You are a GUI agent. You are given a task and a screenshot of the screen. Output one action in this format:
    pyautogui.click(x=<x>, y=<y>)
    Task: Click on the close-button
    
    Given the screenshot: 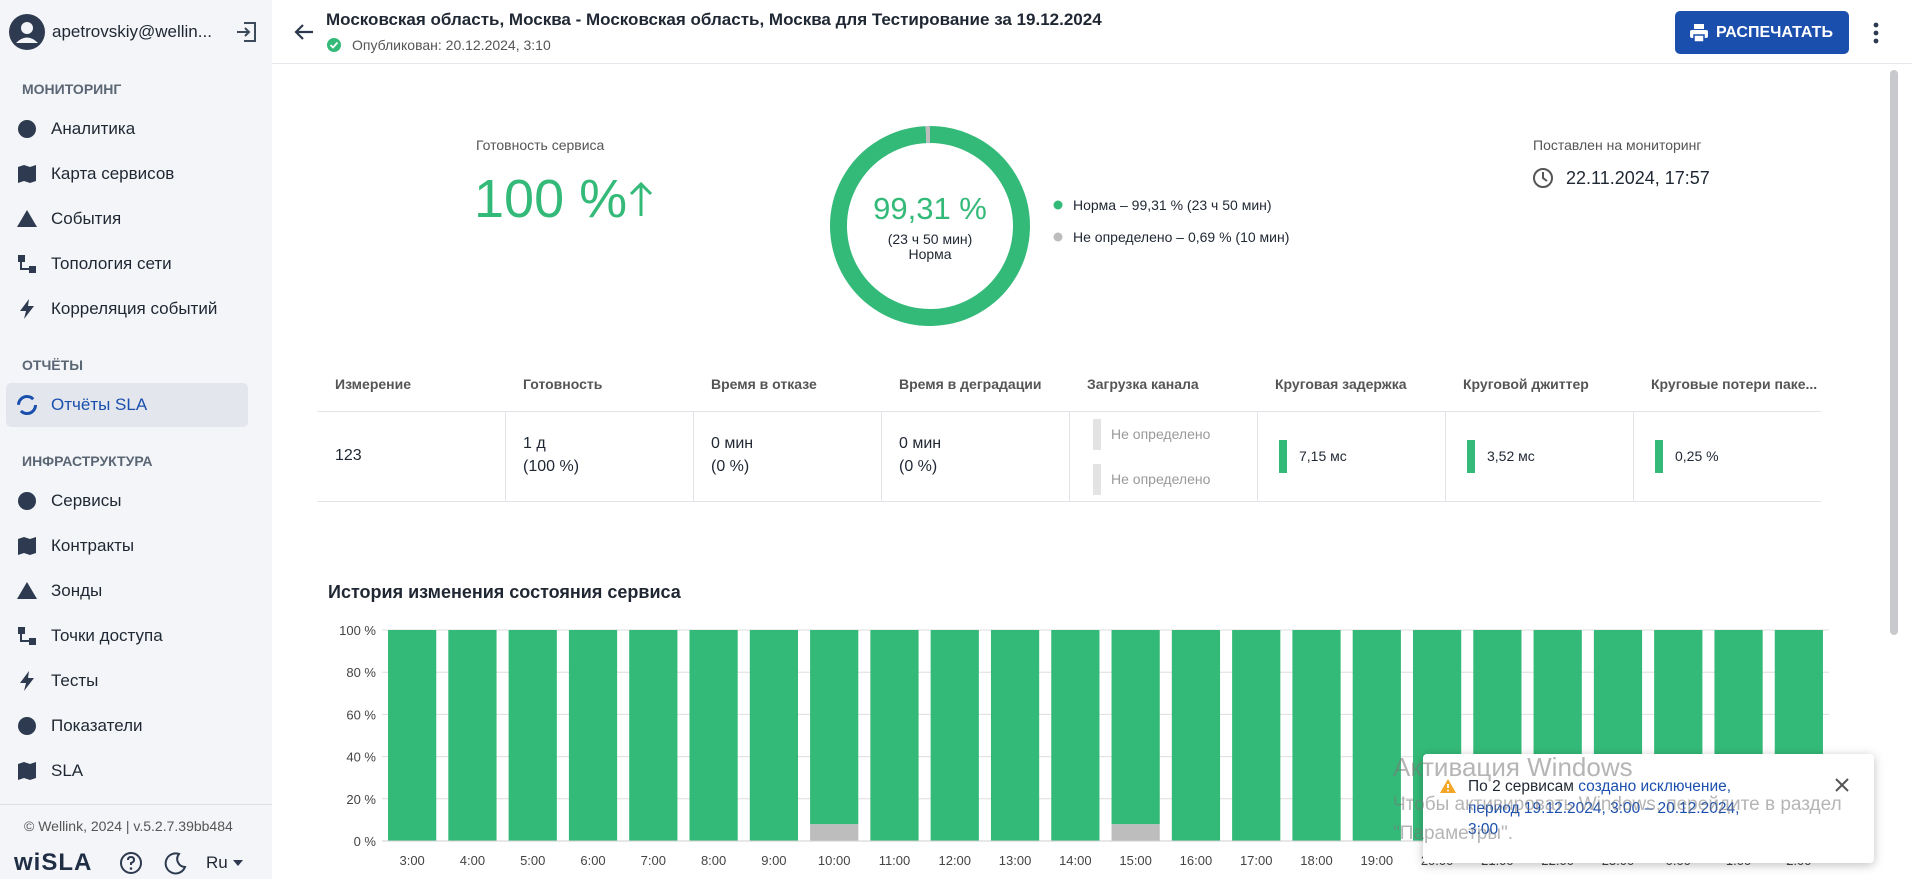 What is the action you would take?
    pyautogui.click(x=1842, y=785)
    